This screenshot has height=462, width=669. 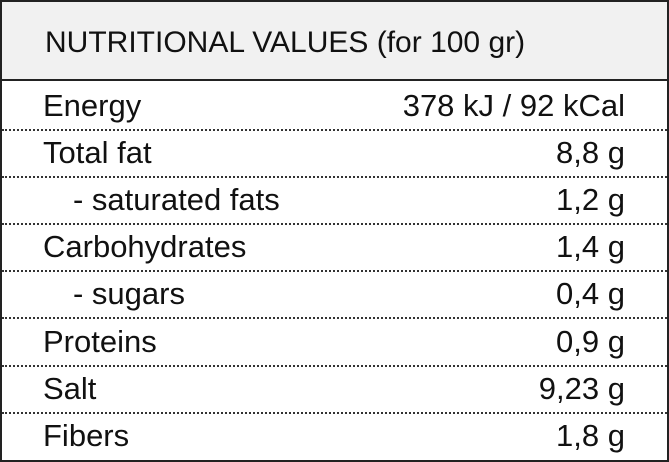 What do you see at coordinates (590, 199) in the screenshot?
I see `row-value: 1,2 g` at bounding box center [590, 199].